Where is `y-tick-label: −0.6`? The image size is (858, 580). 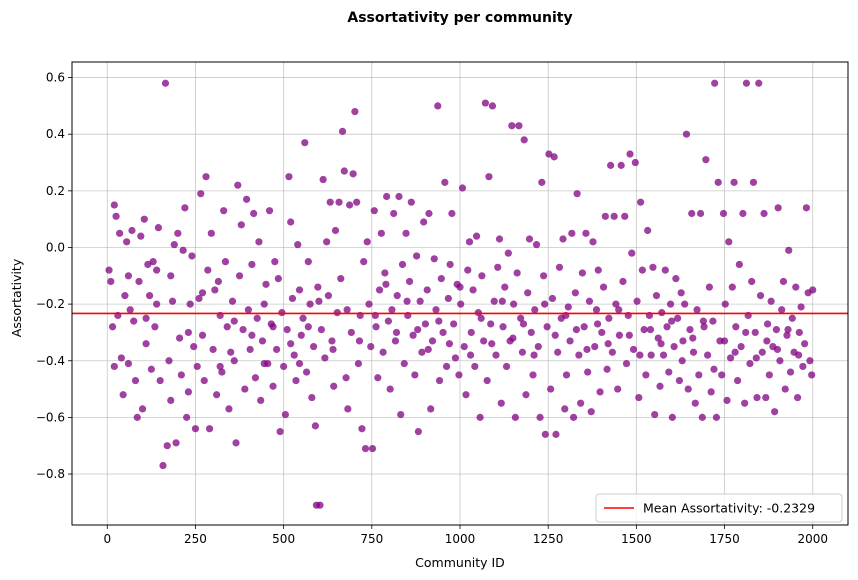 y-tick-label: −0.6 is located at coordinates (50, 417).